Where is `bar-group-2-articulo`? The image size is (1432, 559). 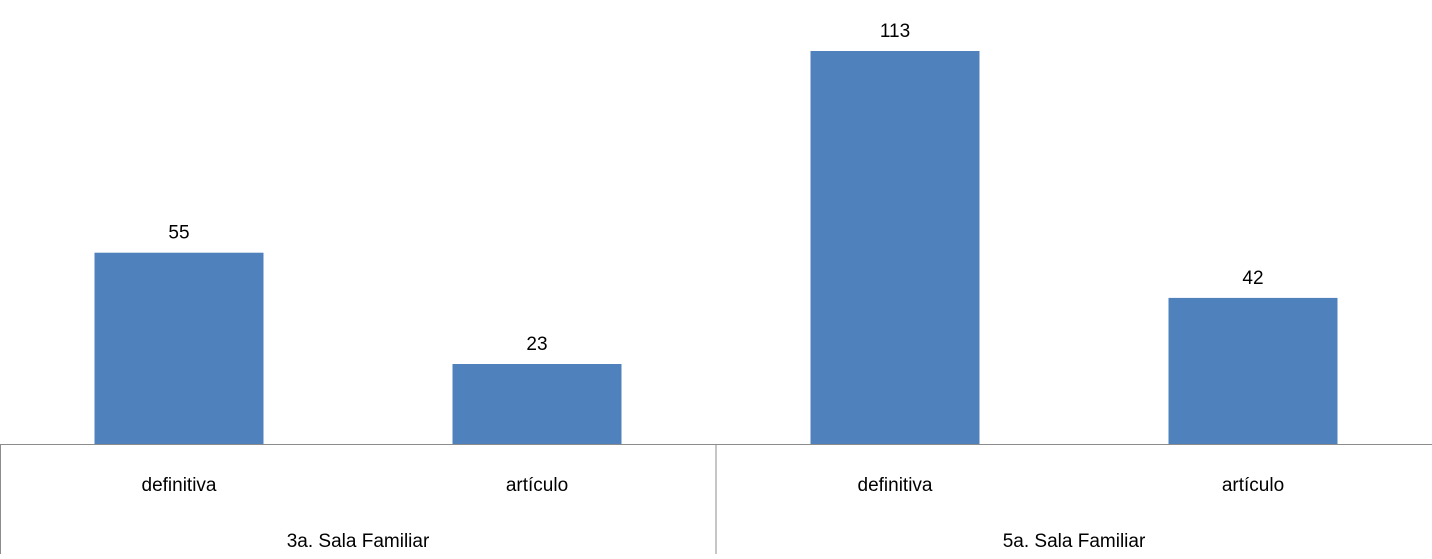 bar-group-2-articulo is located at coordinates (1253, 370).